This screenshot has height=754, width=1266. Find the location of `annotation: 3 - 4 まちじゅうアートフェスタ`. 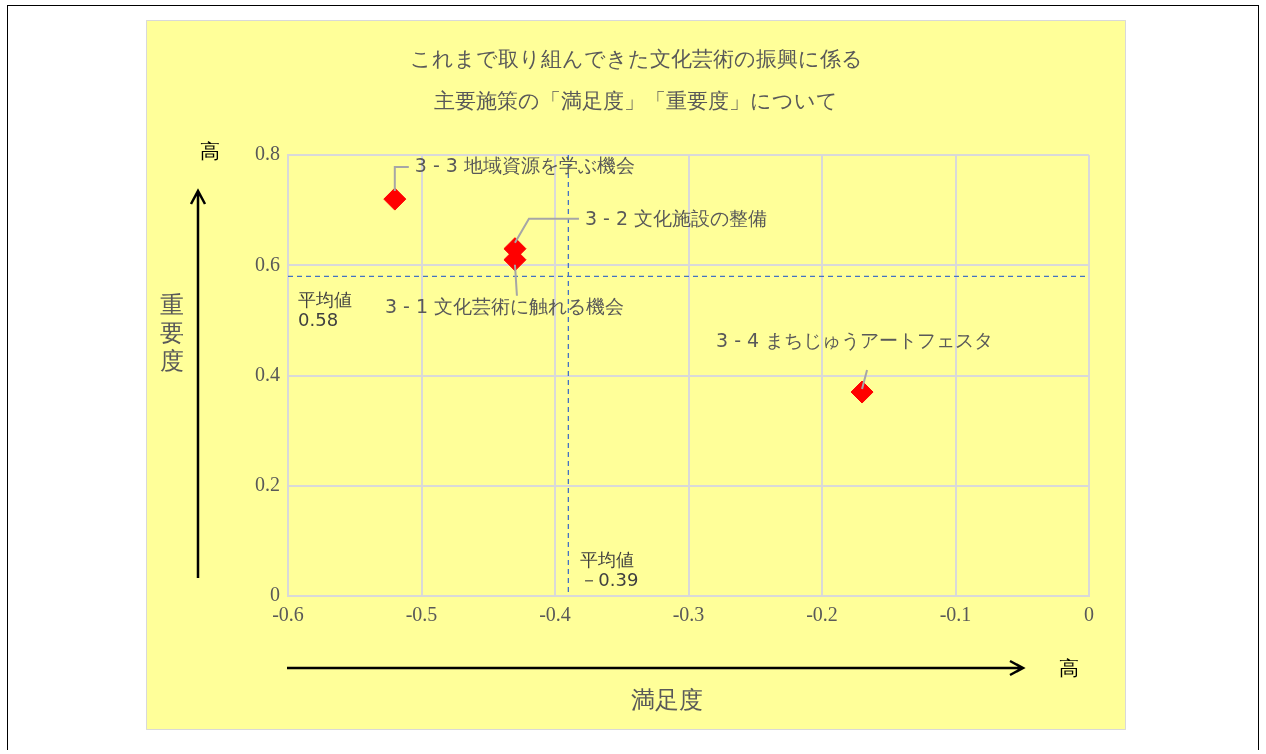

annotation: 3 - 4 まちじゅうアートフェスタ is located at coordinates (855, 339).